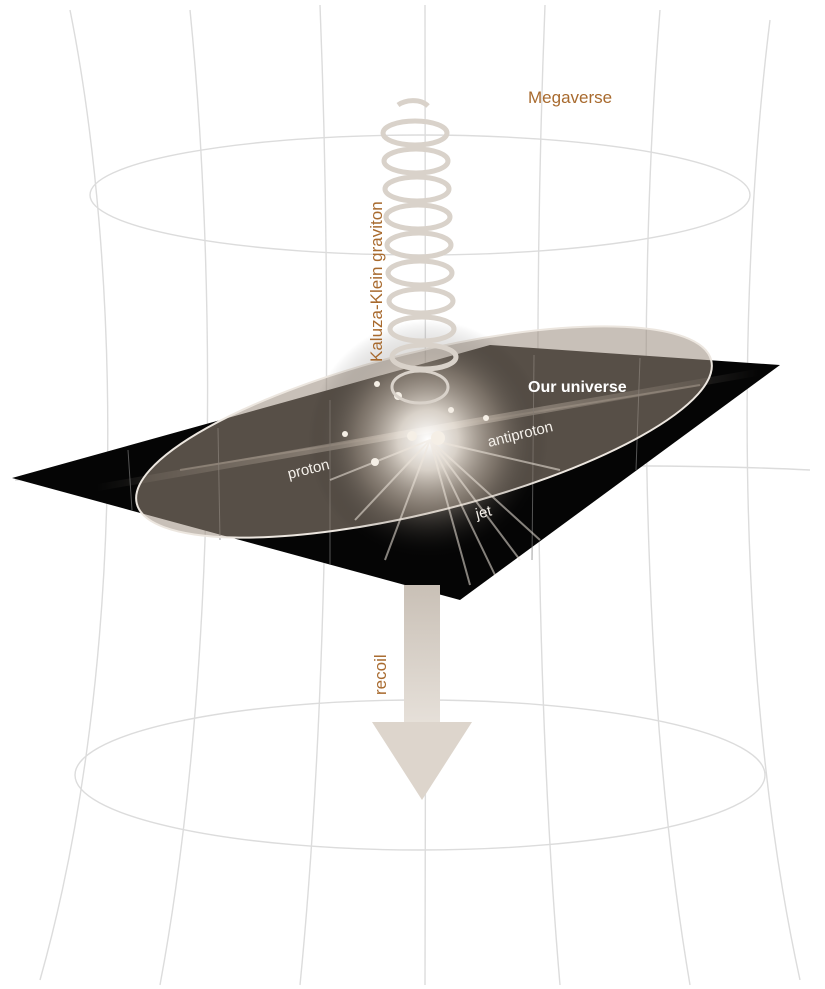  What do you see at coordinates (380, 674) in the screenshot?
I see `recoil-label: recoil` at bounding box center [380, 674].